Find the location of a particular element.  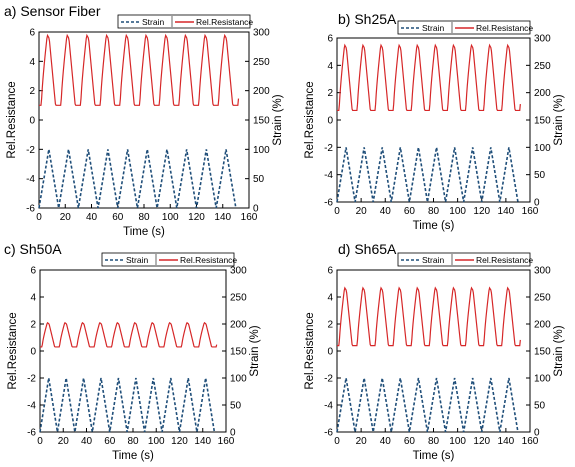

y-tick-label: -4 is located at coordinates (328, 406).